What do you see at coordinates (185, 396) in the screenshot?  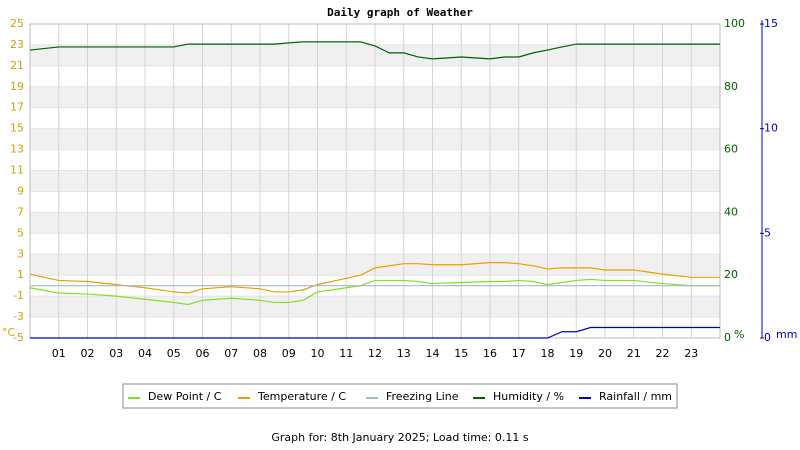 I see `legend-label: Dew Point / C` at bounding box center [185, 396].